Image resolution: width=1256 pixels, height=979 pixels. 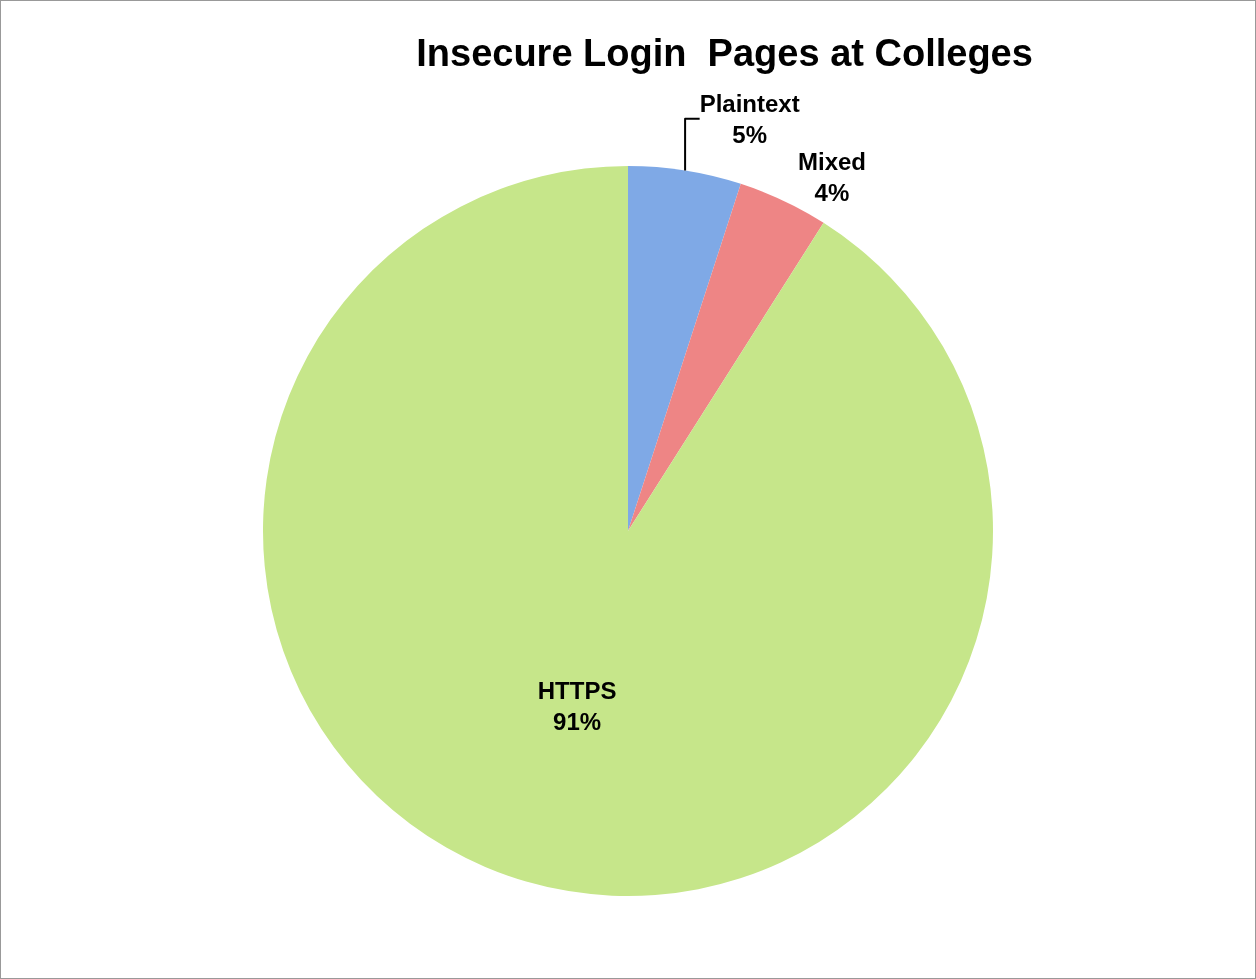 What do you see at coordinates (577, 722) in the screenshot?
I see `data-label: 91%` at bounding box center [577, 722].